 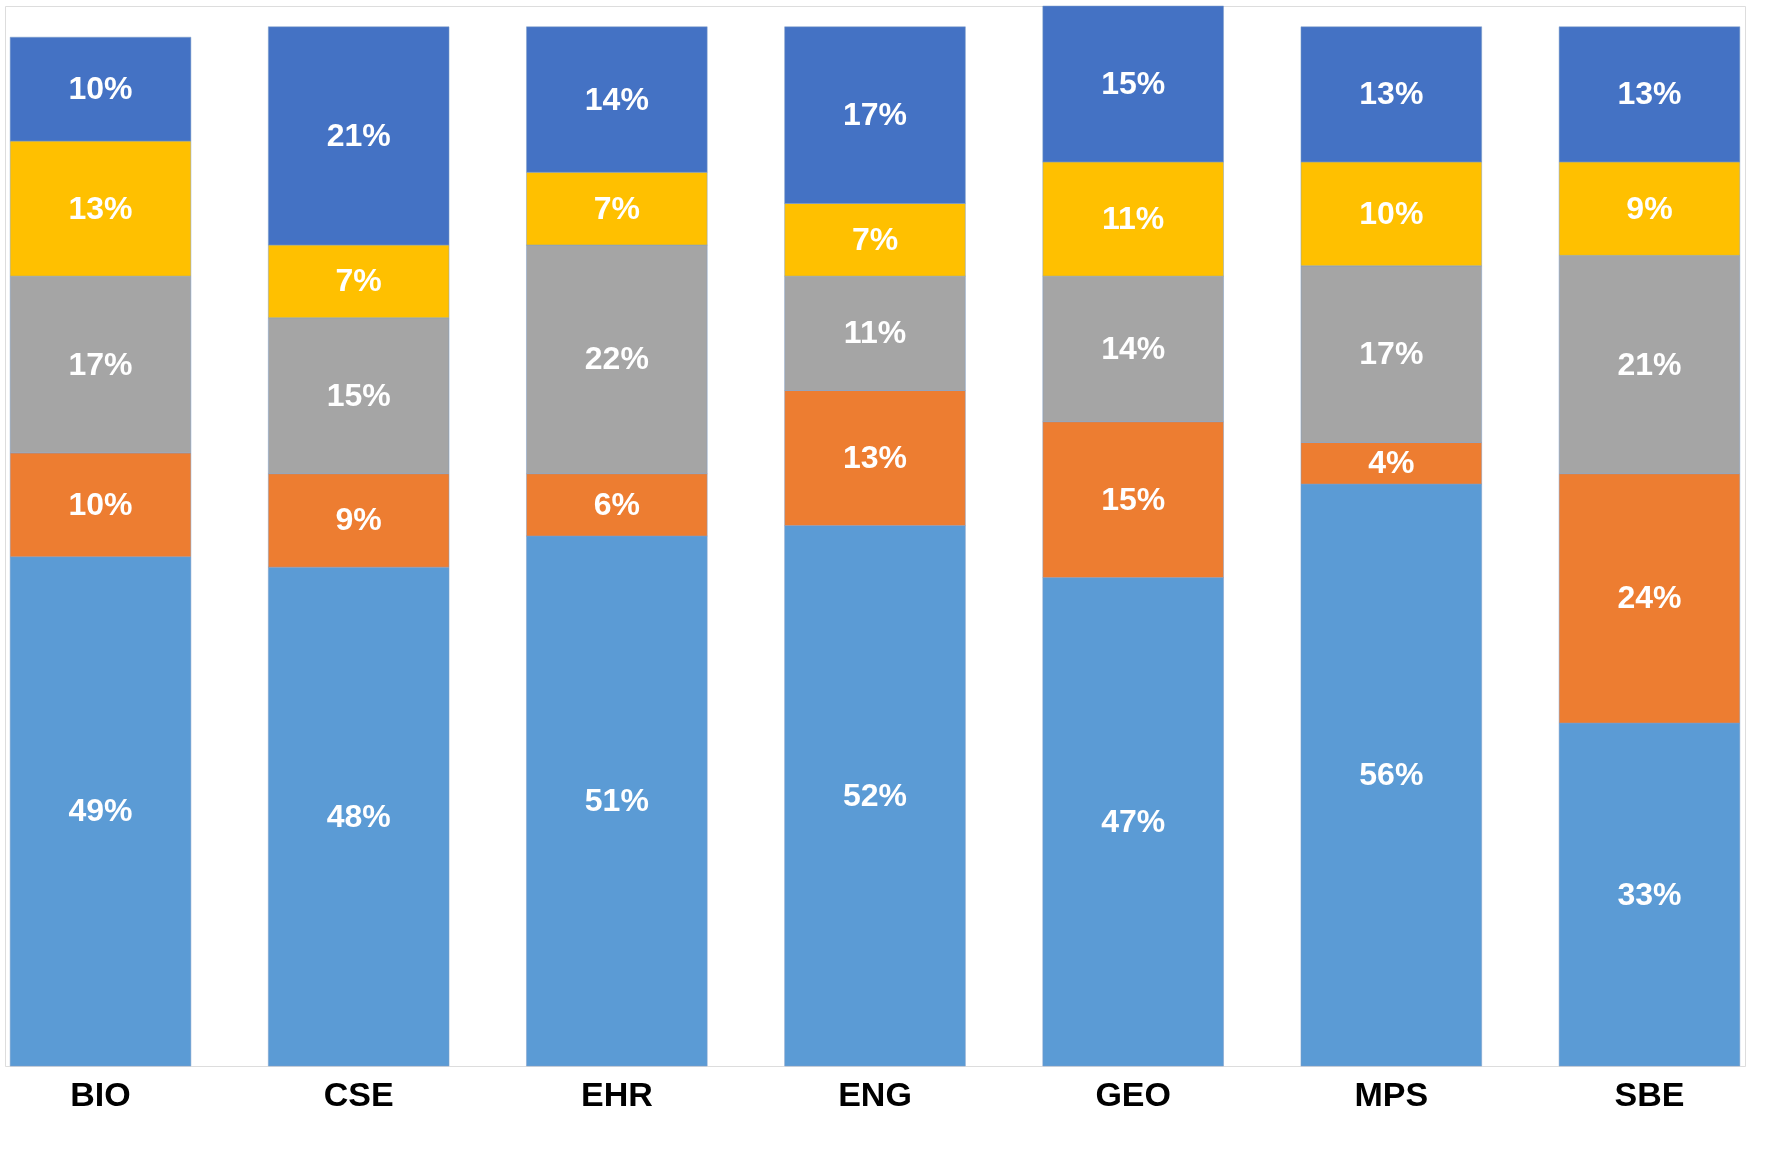 What do you see at coordinates (1391, 1093) in the screenshot?
I see `x-tick-label: MPS` at bounding box center [1391, 1093].